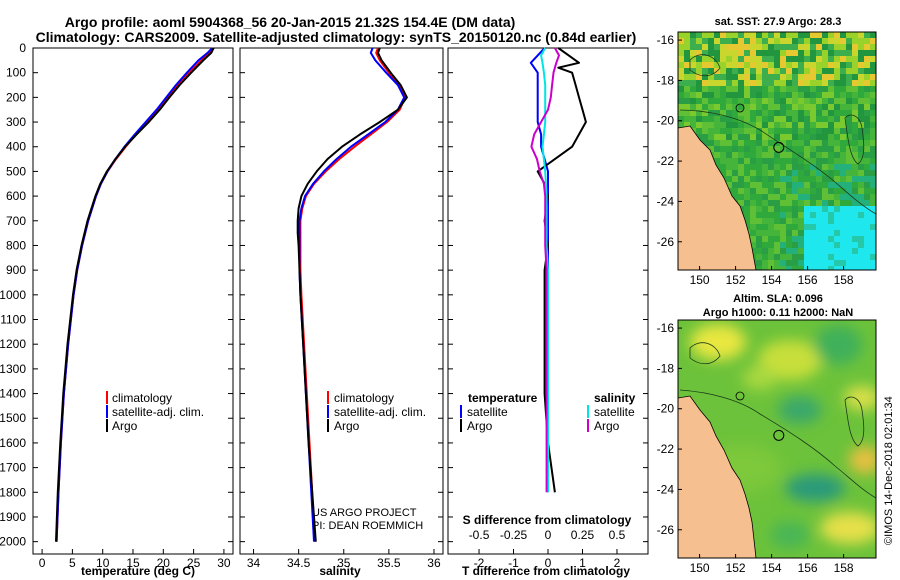 The height and width of the screenshot is (580, 900). Describe the element at coordinates (717, 476) in the screenshot. I see `sla-australia-land` at that location.